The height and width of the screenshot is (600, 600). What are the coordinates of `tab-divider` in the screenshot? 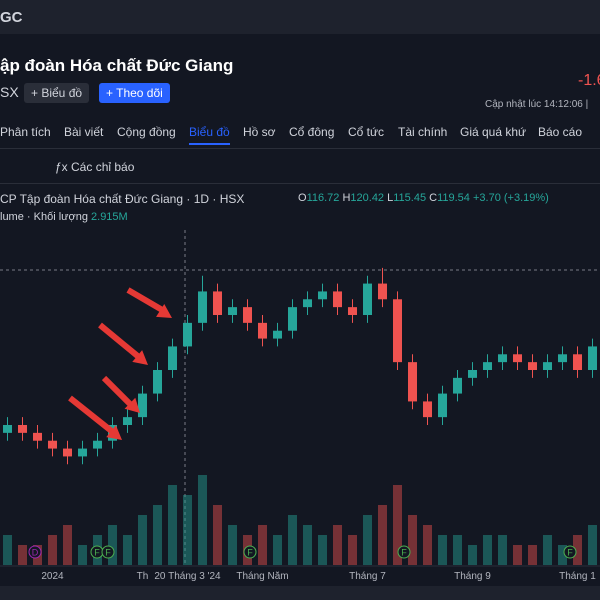 It's located at (300, 148).